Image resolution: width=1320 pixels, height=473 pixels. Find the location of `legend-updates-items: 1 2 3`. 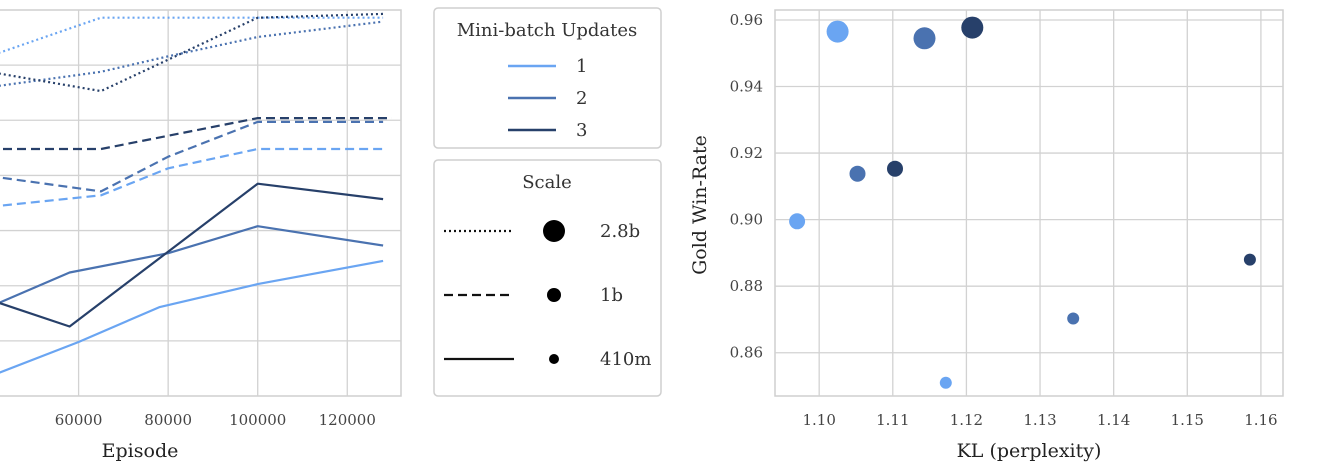

legend-updates-items: 1 2 3 is located at coordinates (547, 98).